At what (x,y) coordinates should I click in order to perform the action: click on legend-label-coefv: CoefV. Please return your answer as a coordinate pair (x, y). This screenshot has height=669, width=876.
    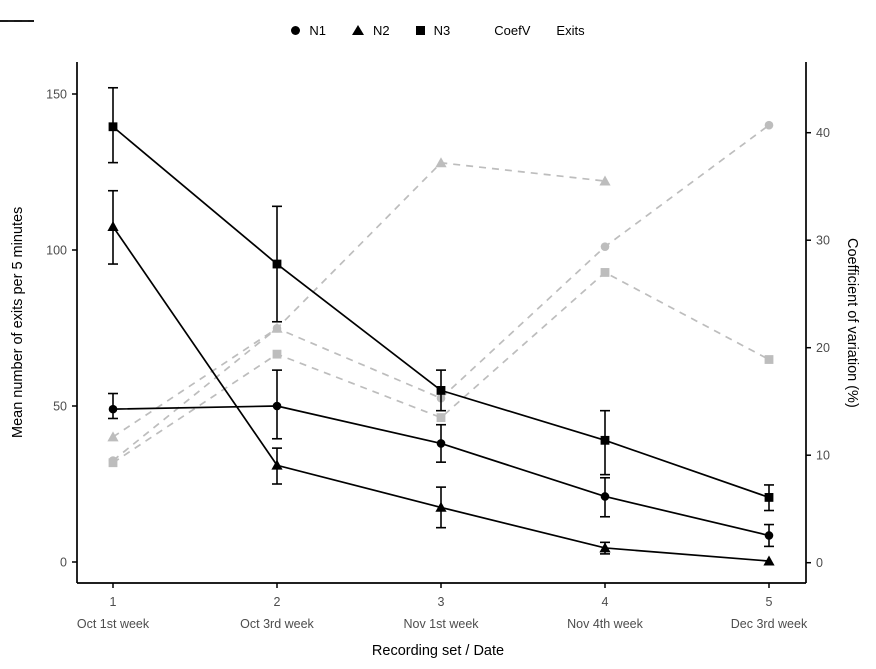
    Looking at the image, I should click on (512, 30).